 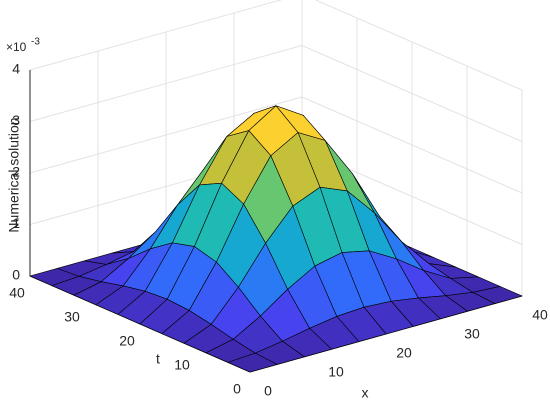 What do you see at coordinates (158, 359) in the screenshot?
I see `y-axis-label: t` at bounding box center [158, 359].